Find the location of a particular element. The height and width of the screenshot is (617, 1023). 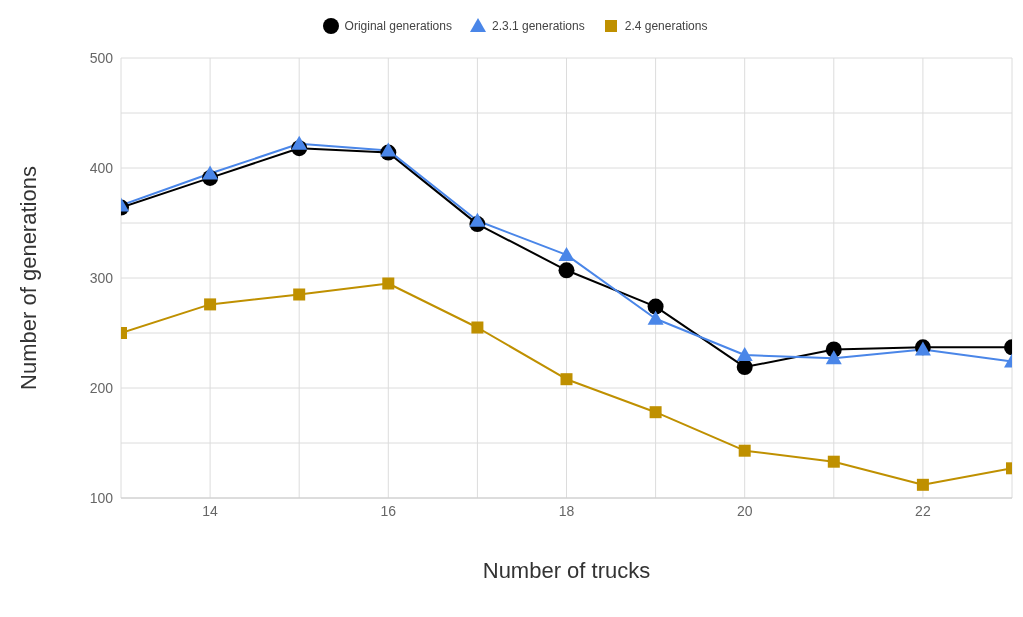

y-tick-label: 400 is located at coordinates (101, 167).